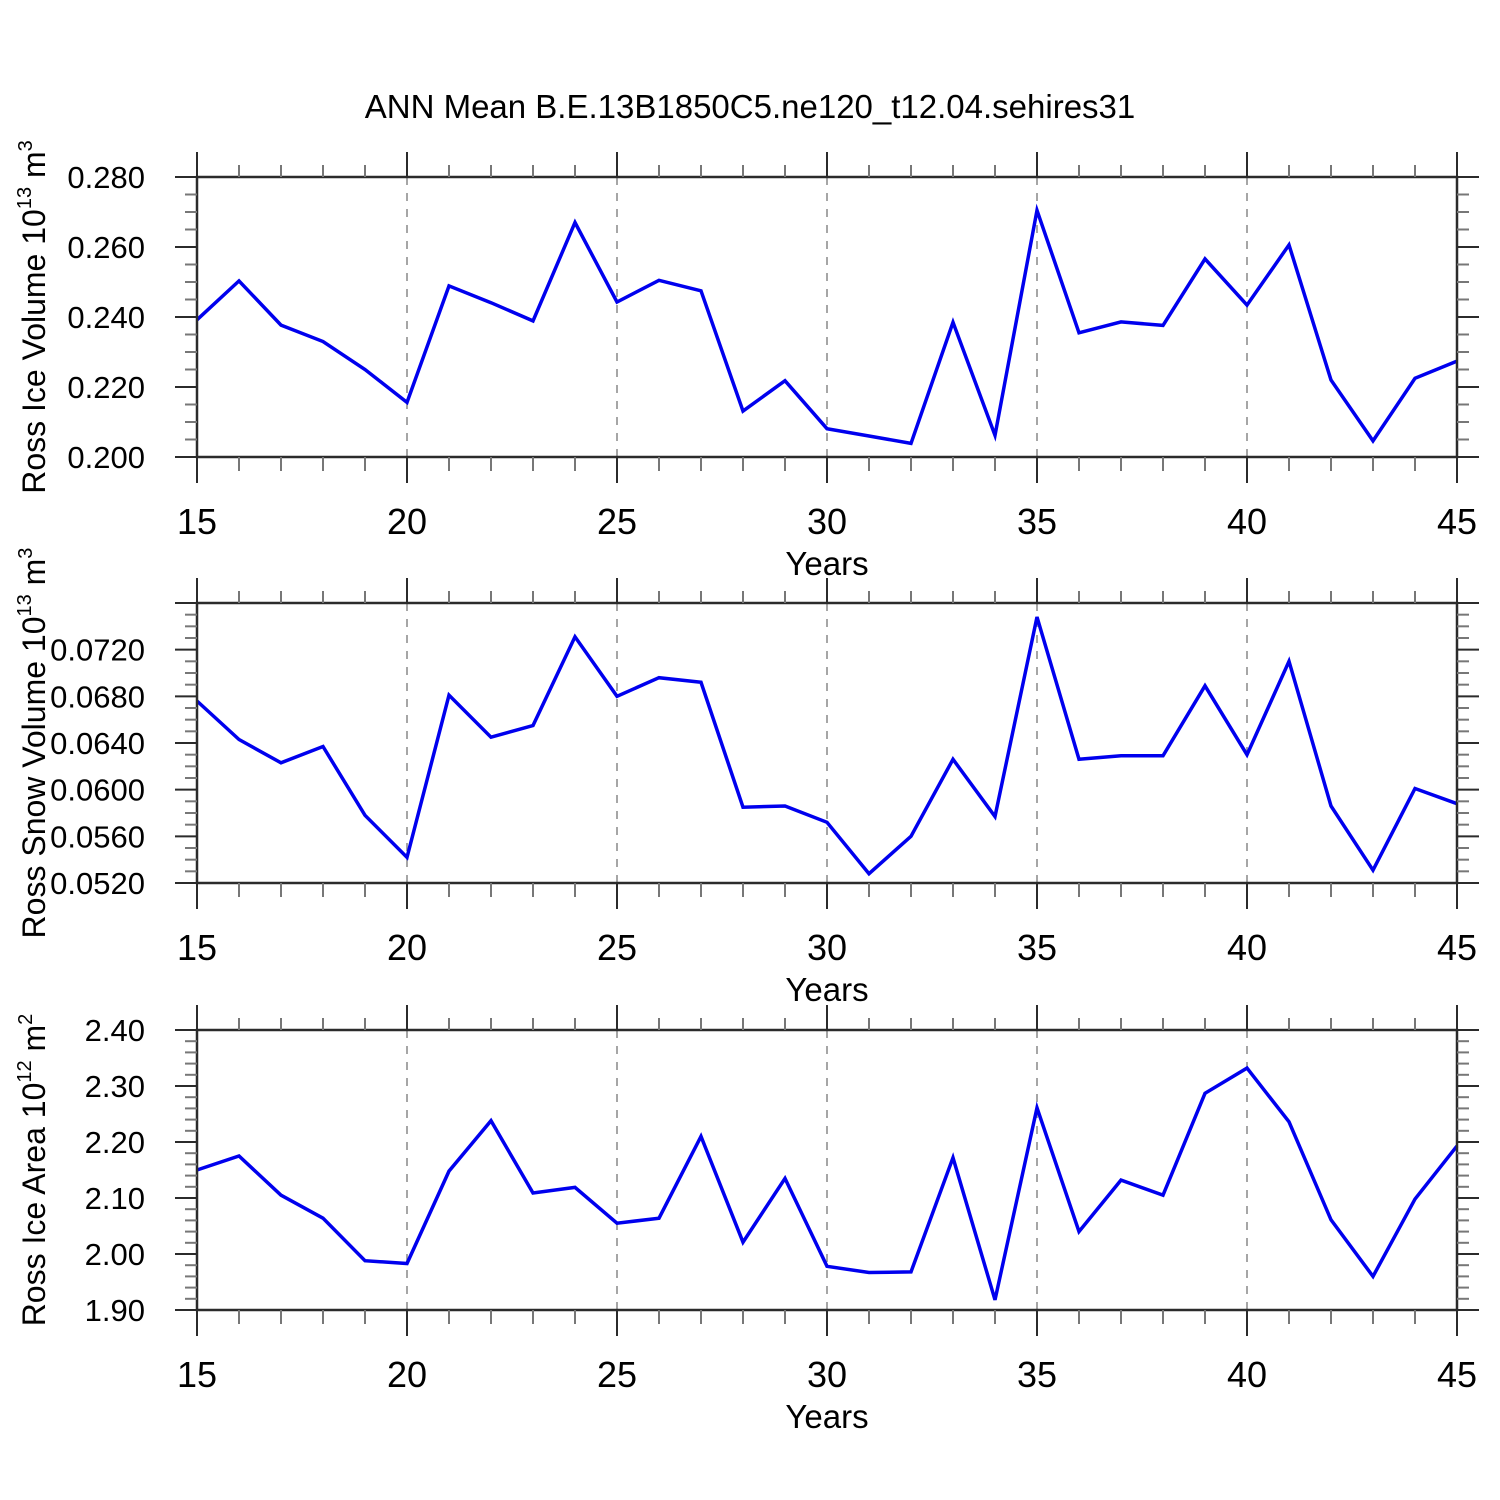 The image size is (1500, 1500). What do you see at coordinates (115, 1030) in the screenshot?
I see `y-tick-label: 2.40` at bounding box center [115, 1030].